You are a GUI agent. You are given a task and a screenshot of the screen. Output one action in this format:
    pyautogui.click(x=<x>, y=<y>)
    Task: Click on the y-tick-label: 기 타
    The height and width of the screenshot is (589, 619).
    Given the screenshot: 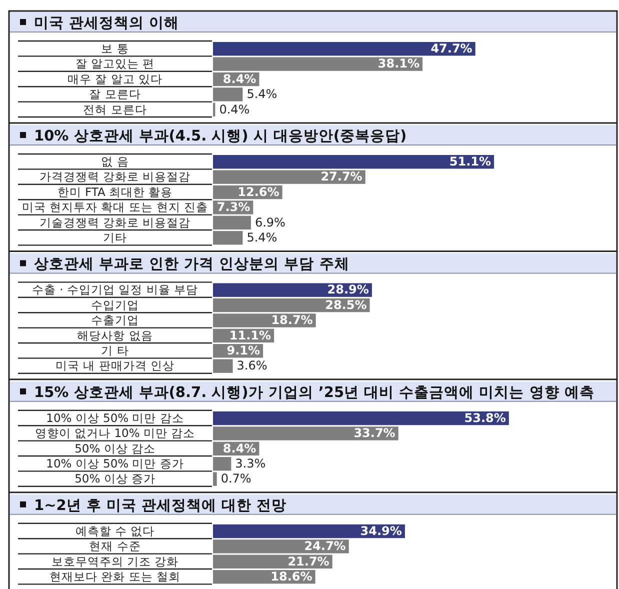 What is the action you would take?
    pyautogui.click(x=115, y=351)
    